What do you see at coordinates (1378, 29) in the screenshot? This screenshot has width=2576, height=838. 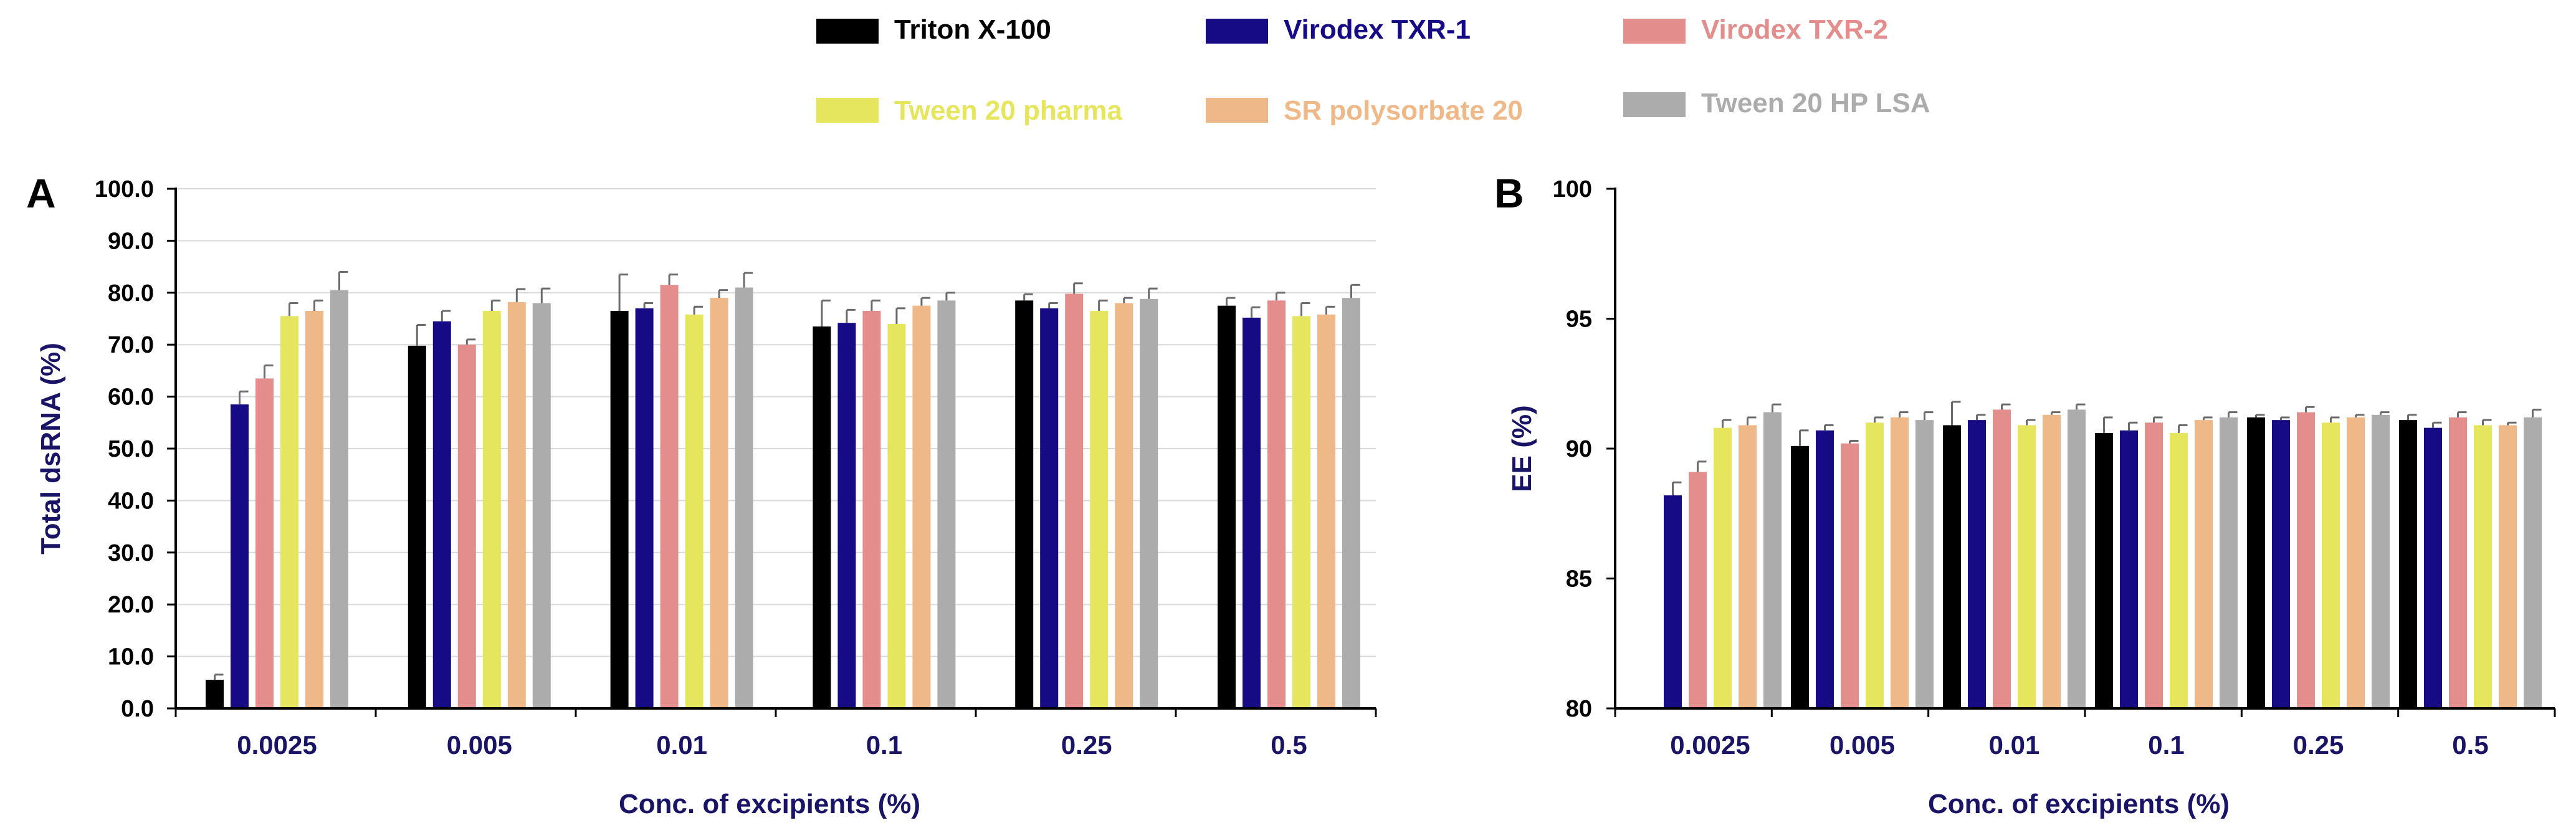 I see `legend-label-1: Virodex TXR-1` at bounding box center [1378, 29].